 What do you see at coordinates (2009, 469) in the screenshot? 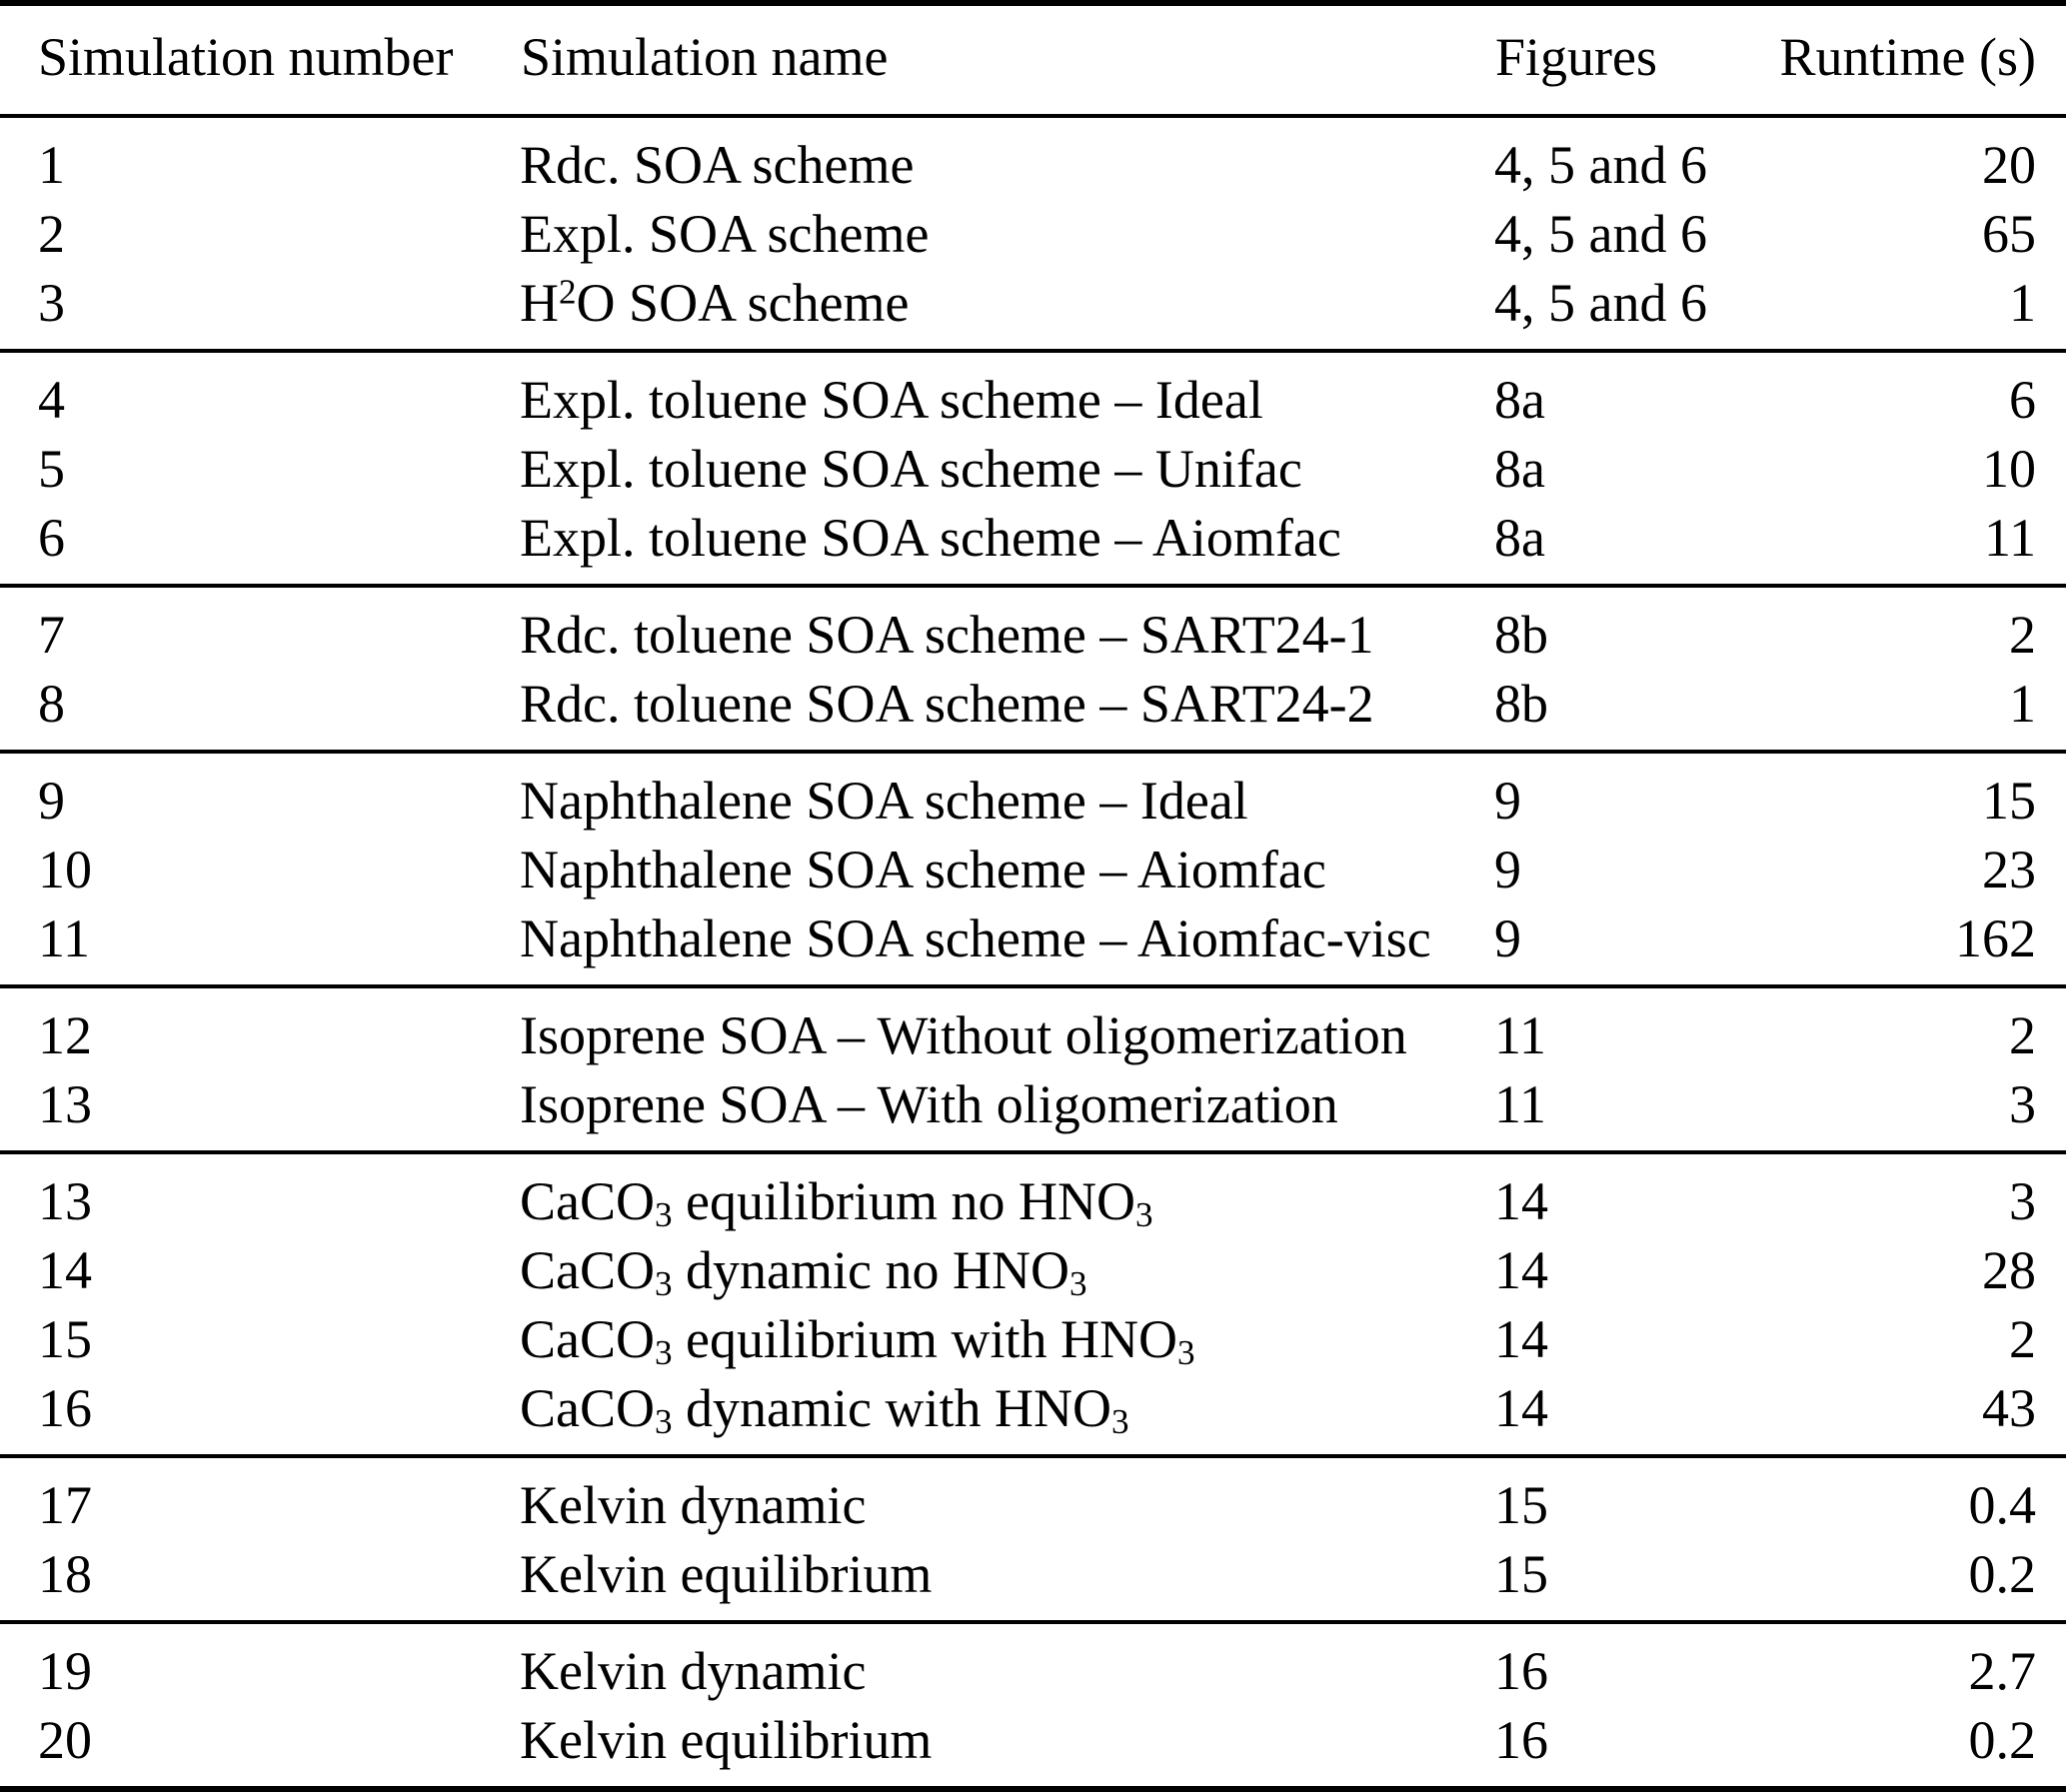
I see `cell-runtime: 10` at bounding box center [2009, 469].